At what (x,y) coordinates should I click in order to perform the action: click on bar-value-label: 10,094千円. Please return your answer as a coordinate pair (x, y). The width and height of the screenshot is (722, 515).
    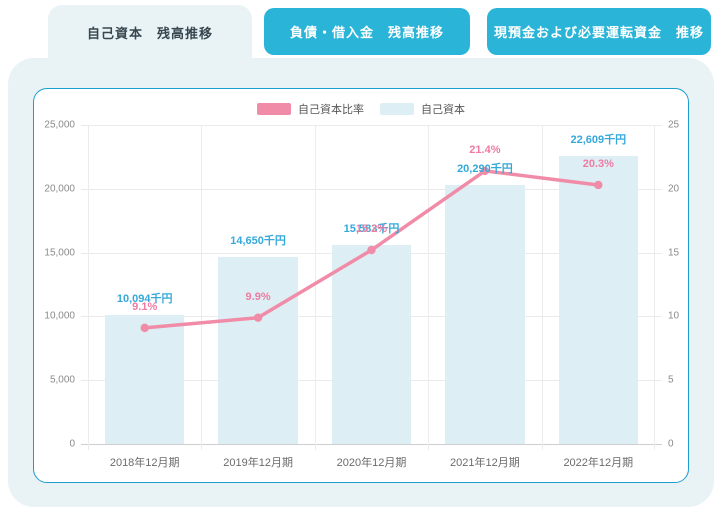
    Looking at the image, I should click on (144, 299).